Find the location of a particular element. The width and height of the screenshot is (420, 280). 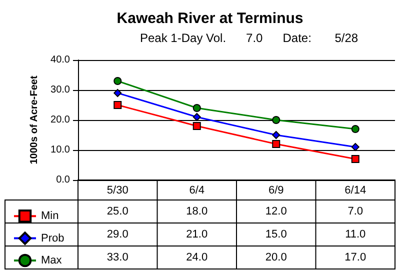

data-label: 17.0 is located at coordinates (355, 258).